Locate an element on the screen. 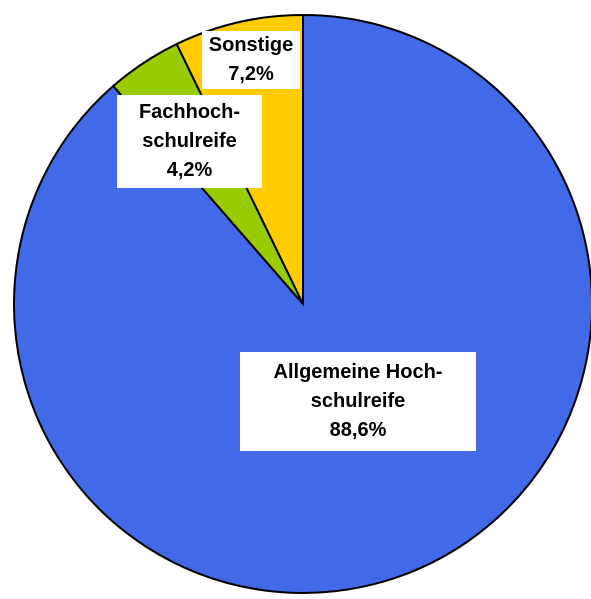  slice-label: Sonstige 7,2% is located at coordinates (251, 60).